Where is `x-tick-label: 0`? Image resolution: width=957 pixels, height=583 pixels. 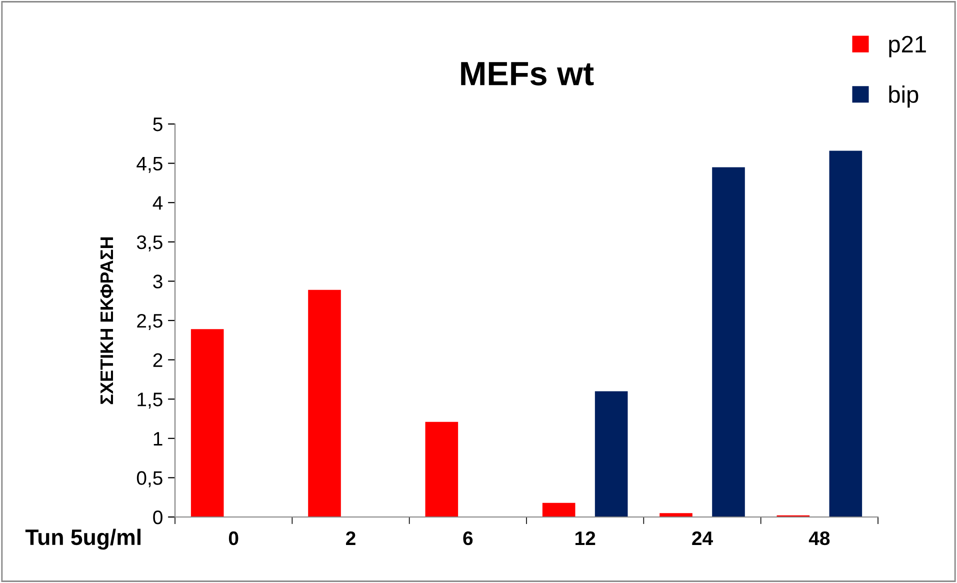 x-tick-label: 0 is located at coordinates (233, 538).